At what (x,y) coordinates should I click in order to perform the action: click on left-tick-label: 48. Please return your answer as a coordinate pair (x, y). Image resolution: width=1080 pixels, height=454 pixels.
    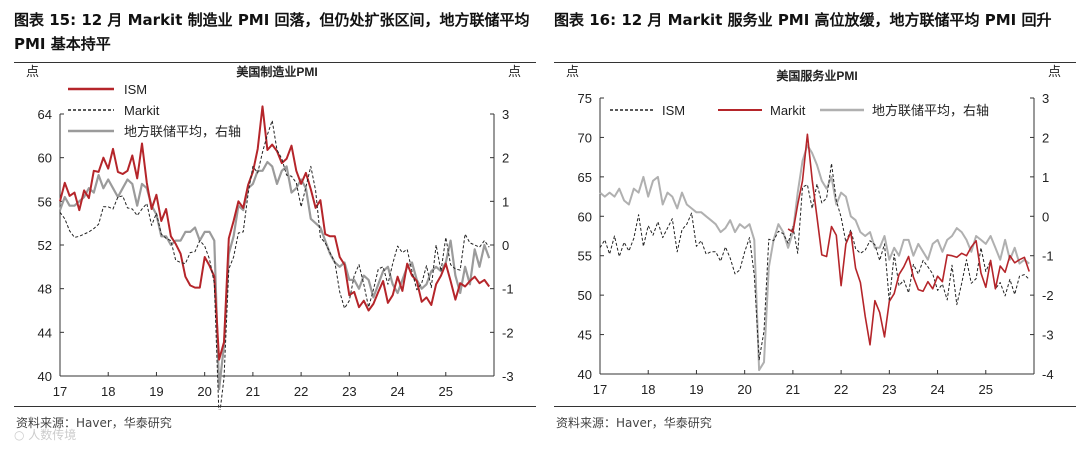
    Looking at the image, I should click on (45, 289).